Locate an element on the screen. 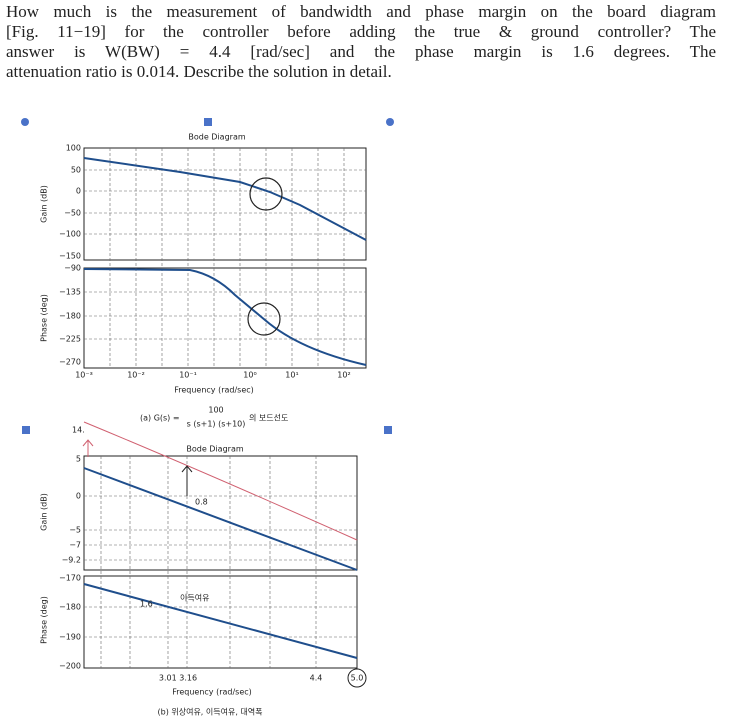 The image size is (735, 720). y-tick-label: 50 is located at coordinates (76, 170).